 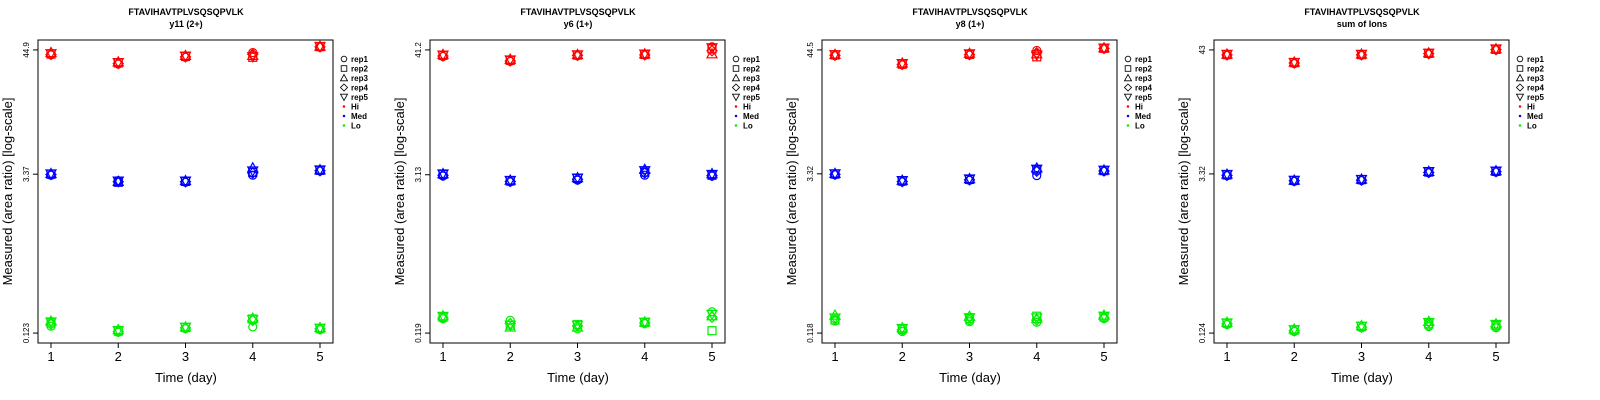 What do you see at coordinates (578, 377) in the screenshot?
I see `x-axis-label: Time (day)` at bounding box center [578, 377].